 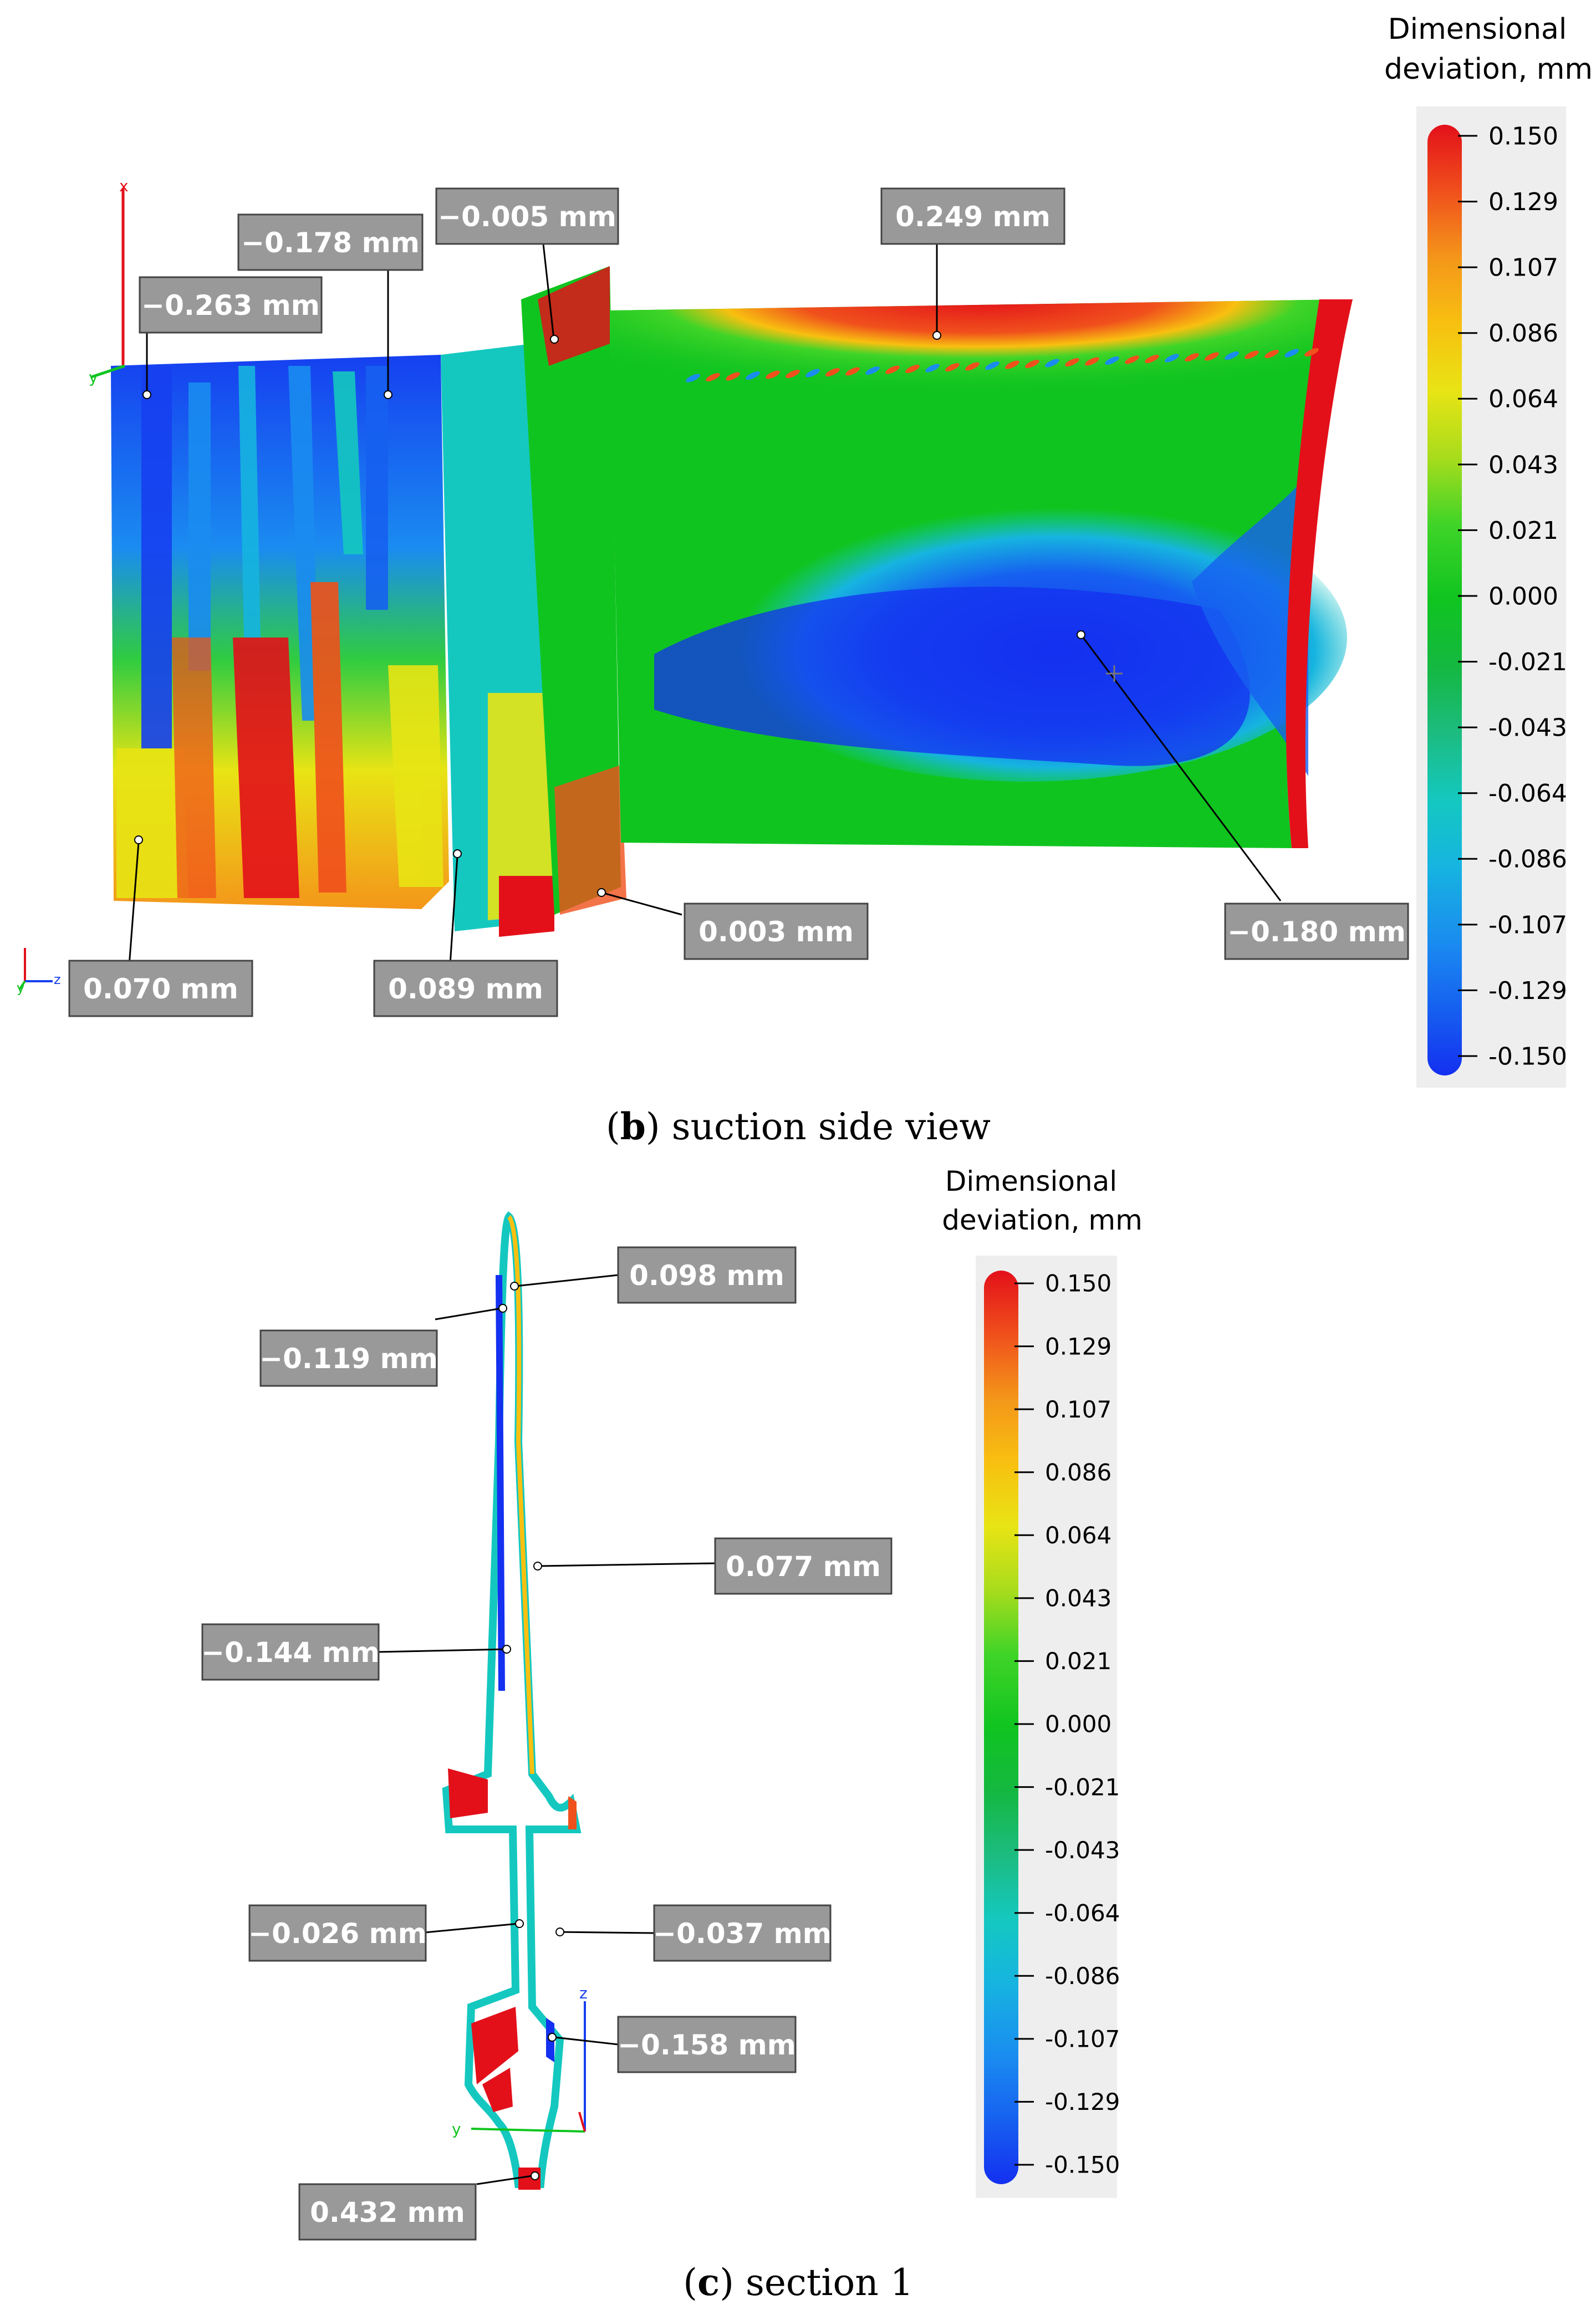 What do you see at coordinates (818, 1126) in the screenshot?
I see `caption-b-text: ) suction side view` at bounding box center [818, 1126].